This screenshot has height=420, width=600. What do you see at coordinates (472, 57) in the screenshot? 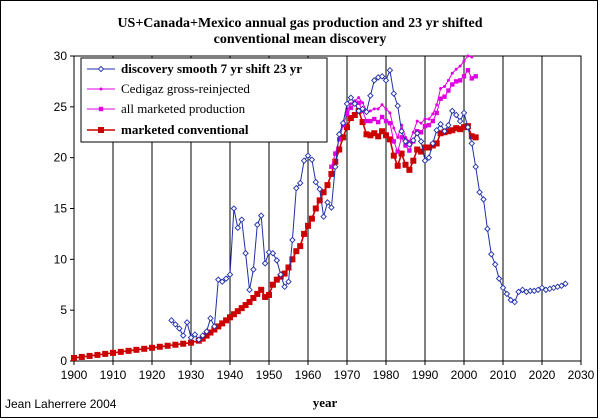
I see `series-1-point-2002` at bounding box center [472, 57].